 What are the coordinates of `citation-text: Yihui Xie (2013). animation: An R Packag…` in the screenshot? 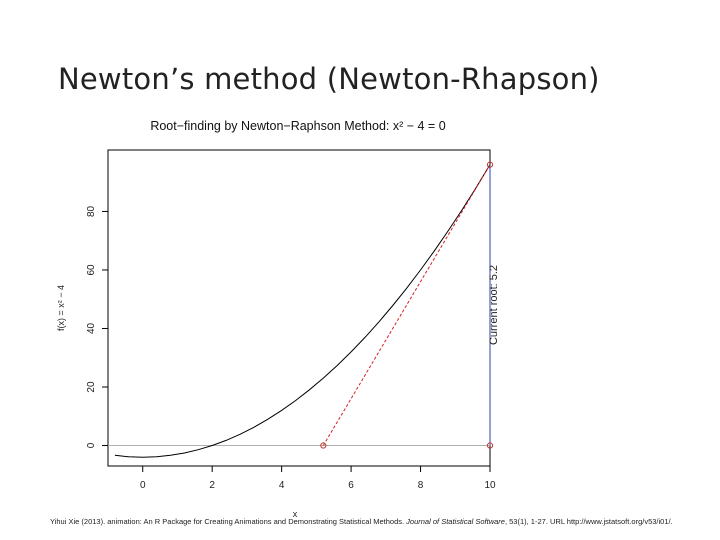 It's located at (228, 521).